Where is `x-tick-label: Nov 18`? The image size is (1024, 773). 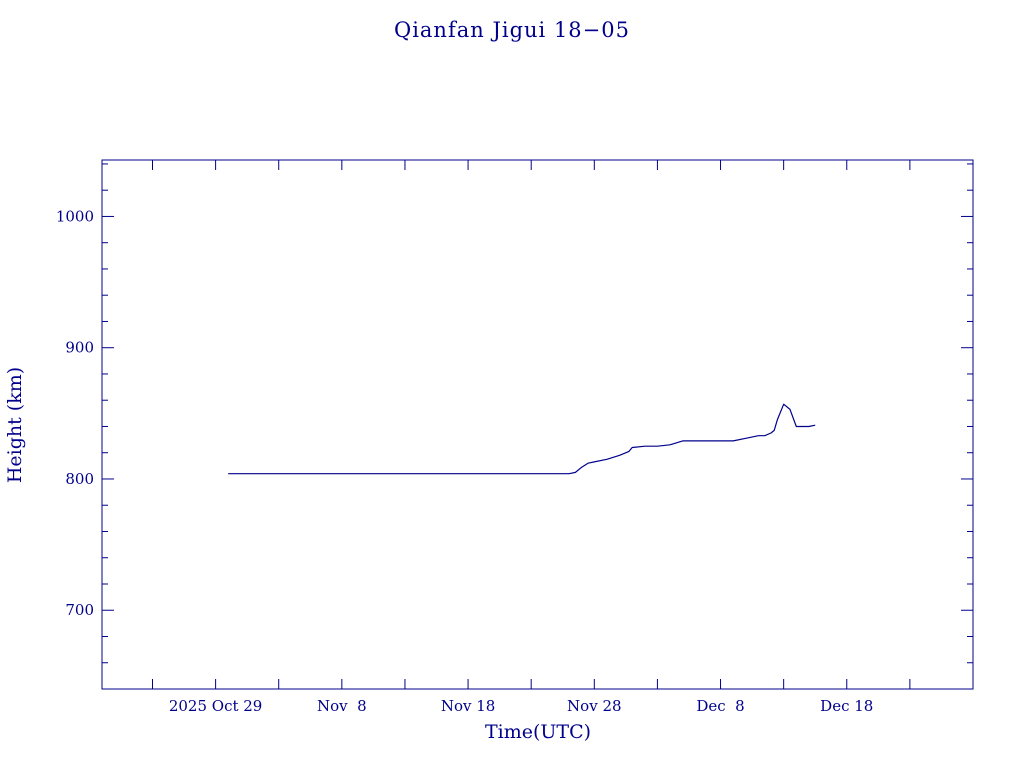
x-tick-label: Nov 18 is located at coordinates (468, 706).